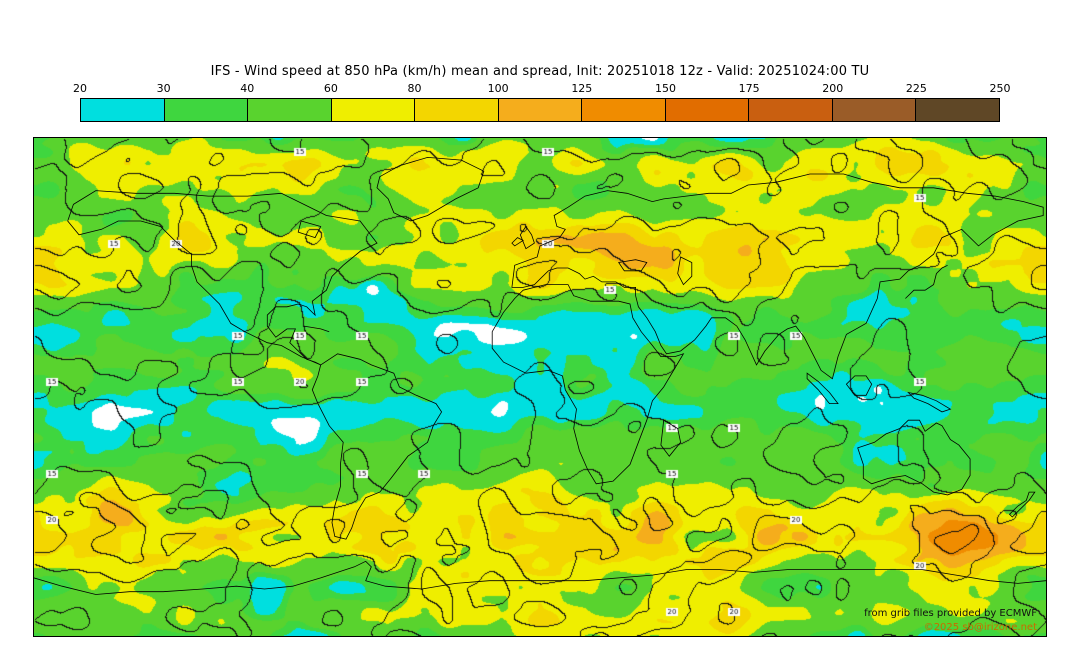 This screenshot has height=658, width=1080. I want to click on colorbar-tick: 175, so click(749, 88).